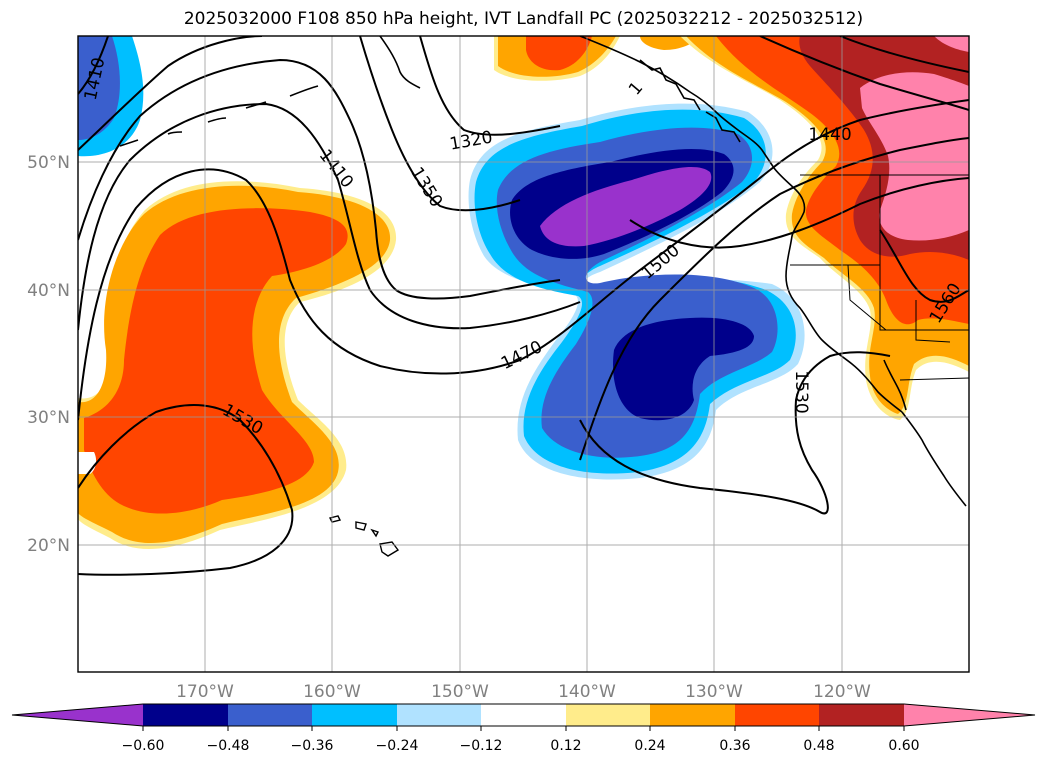  What do you see at coordinates (48, 546) in the screenshot?
I see `lat-tick-20n: 20°N` at bounding box center [48, 546].